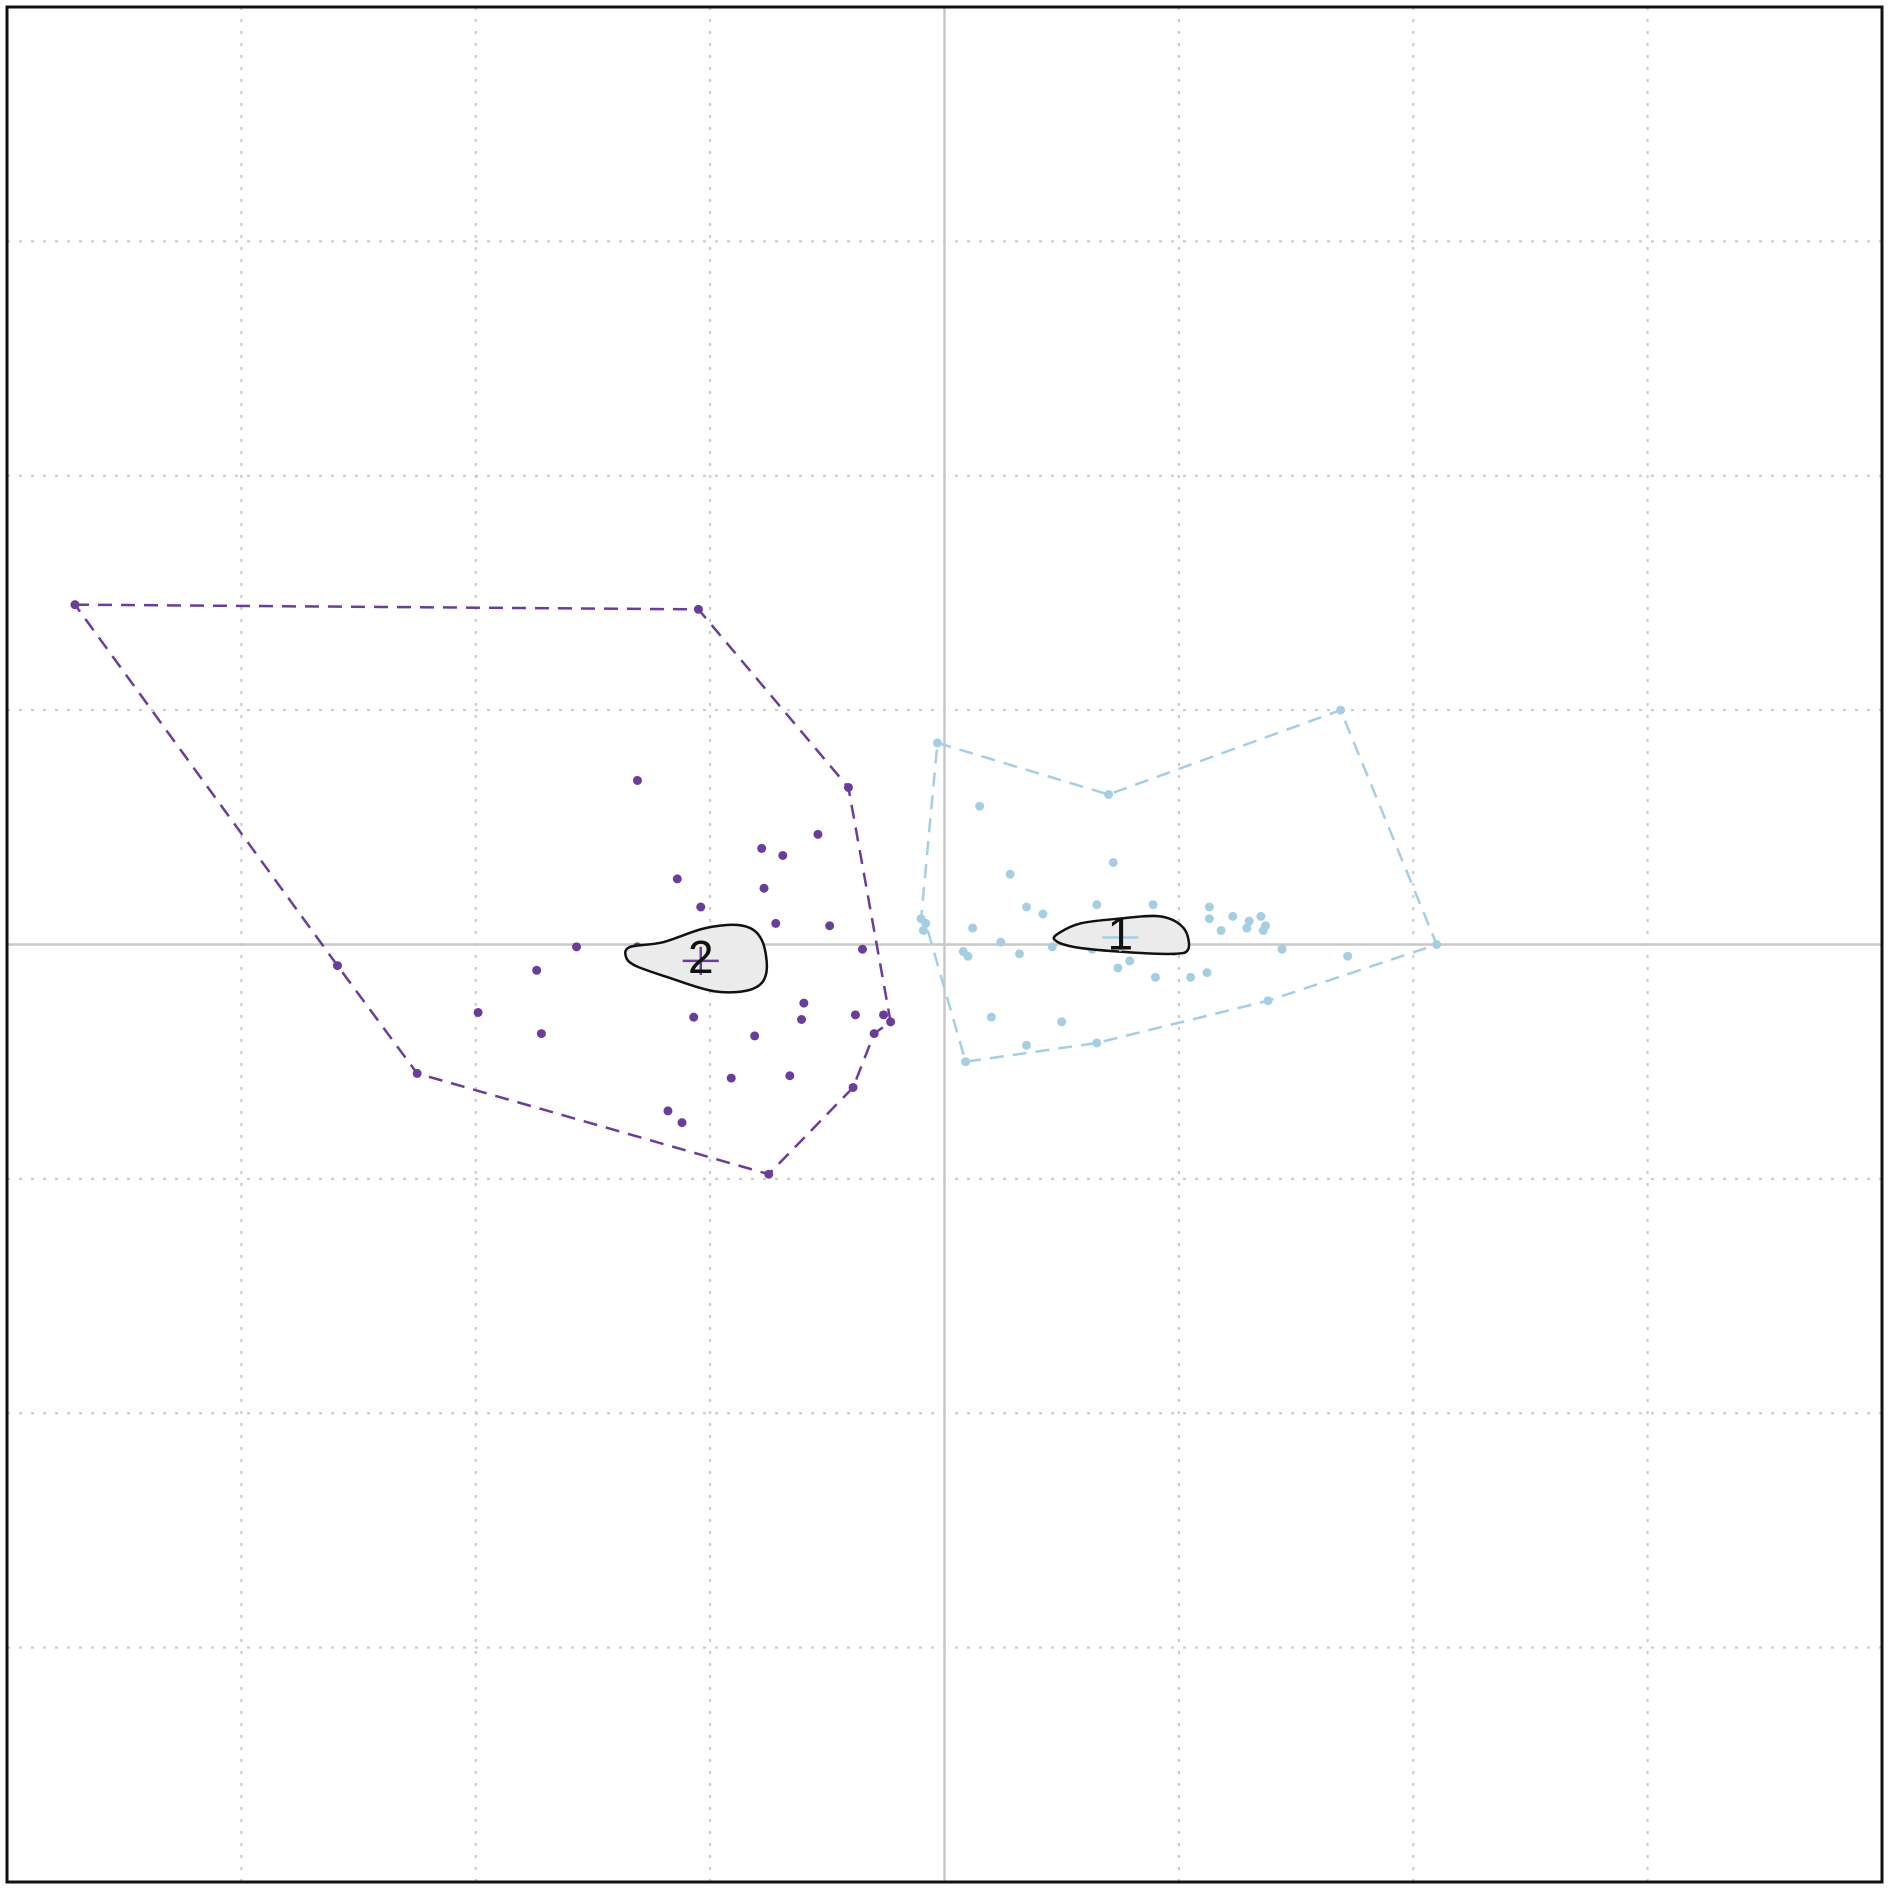 The width and height of the screenshot is (1889, 1889). What do you see at coordinates (1120, 934) in the screenshot?
I see `cluster-1-label: 1` at bounding box center [1120, 934].